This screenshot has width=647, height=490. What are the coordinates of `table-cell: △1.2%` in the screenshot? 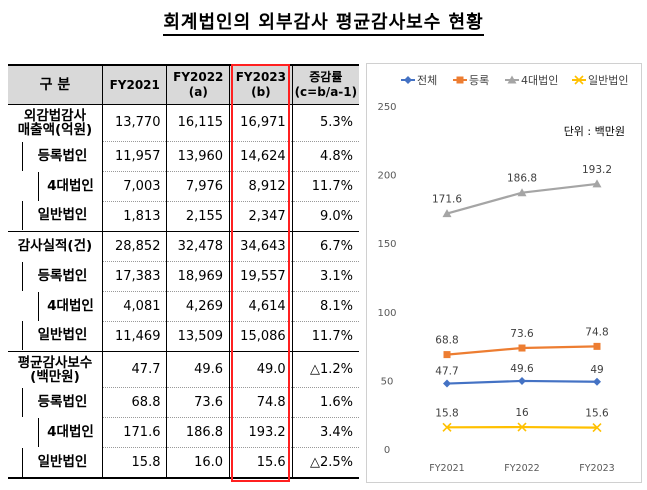 It's located at (325, 369).